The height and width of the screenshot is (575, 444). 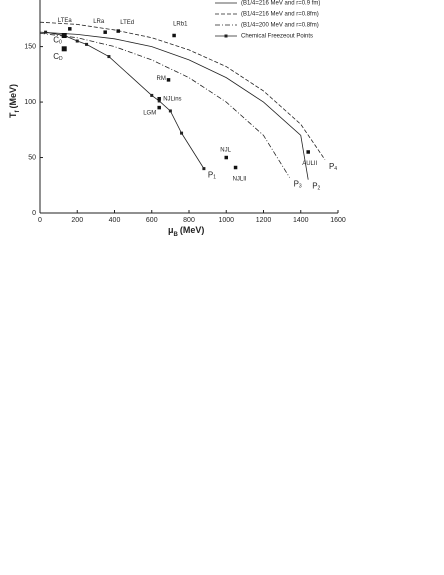 I want to click on model-label: AULII, so click(x=309, y=164).